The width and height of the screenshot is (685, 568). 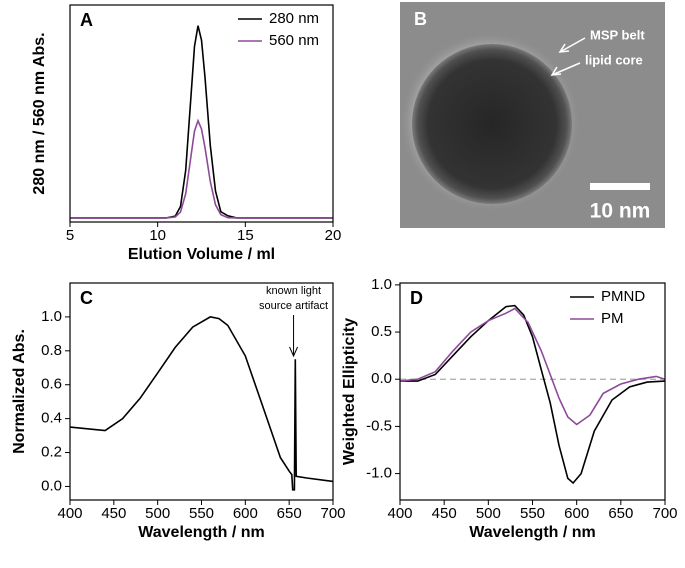 What do you see at coordinates (620, 186) in the screenshot?
I see `scale-bar` at bounding box center [620, 186].